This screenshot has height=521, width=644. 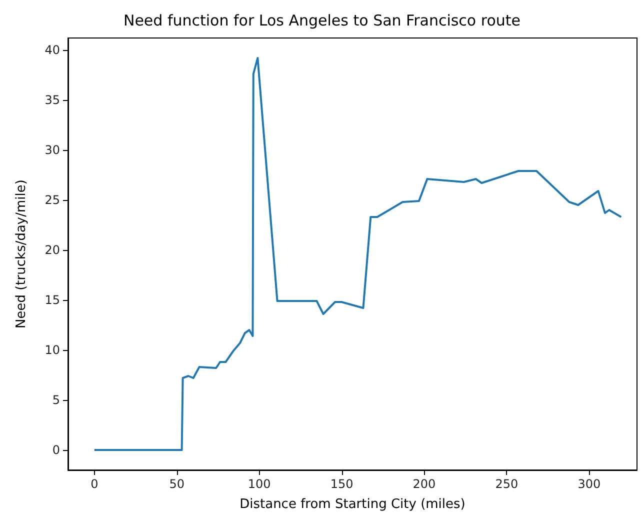 I want to click on x-tick-label: 200, so click(x=424, y=484).